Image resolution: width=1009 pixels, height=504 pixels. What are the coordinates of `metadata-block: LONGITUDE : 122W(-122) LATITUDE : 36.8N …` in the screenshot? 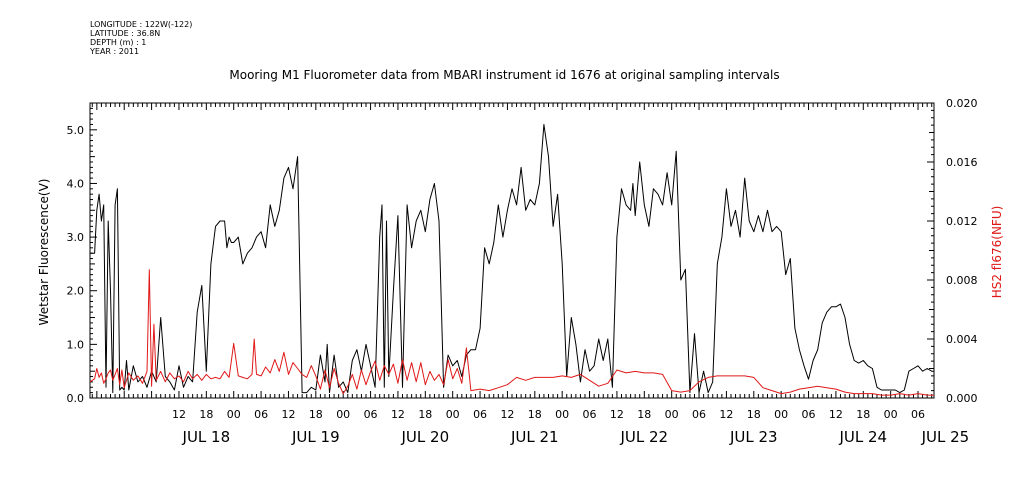 It's located at (141, 38).